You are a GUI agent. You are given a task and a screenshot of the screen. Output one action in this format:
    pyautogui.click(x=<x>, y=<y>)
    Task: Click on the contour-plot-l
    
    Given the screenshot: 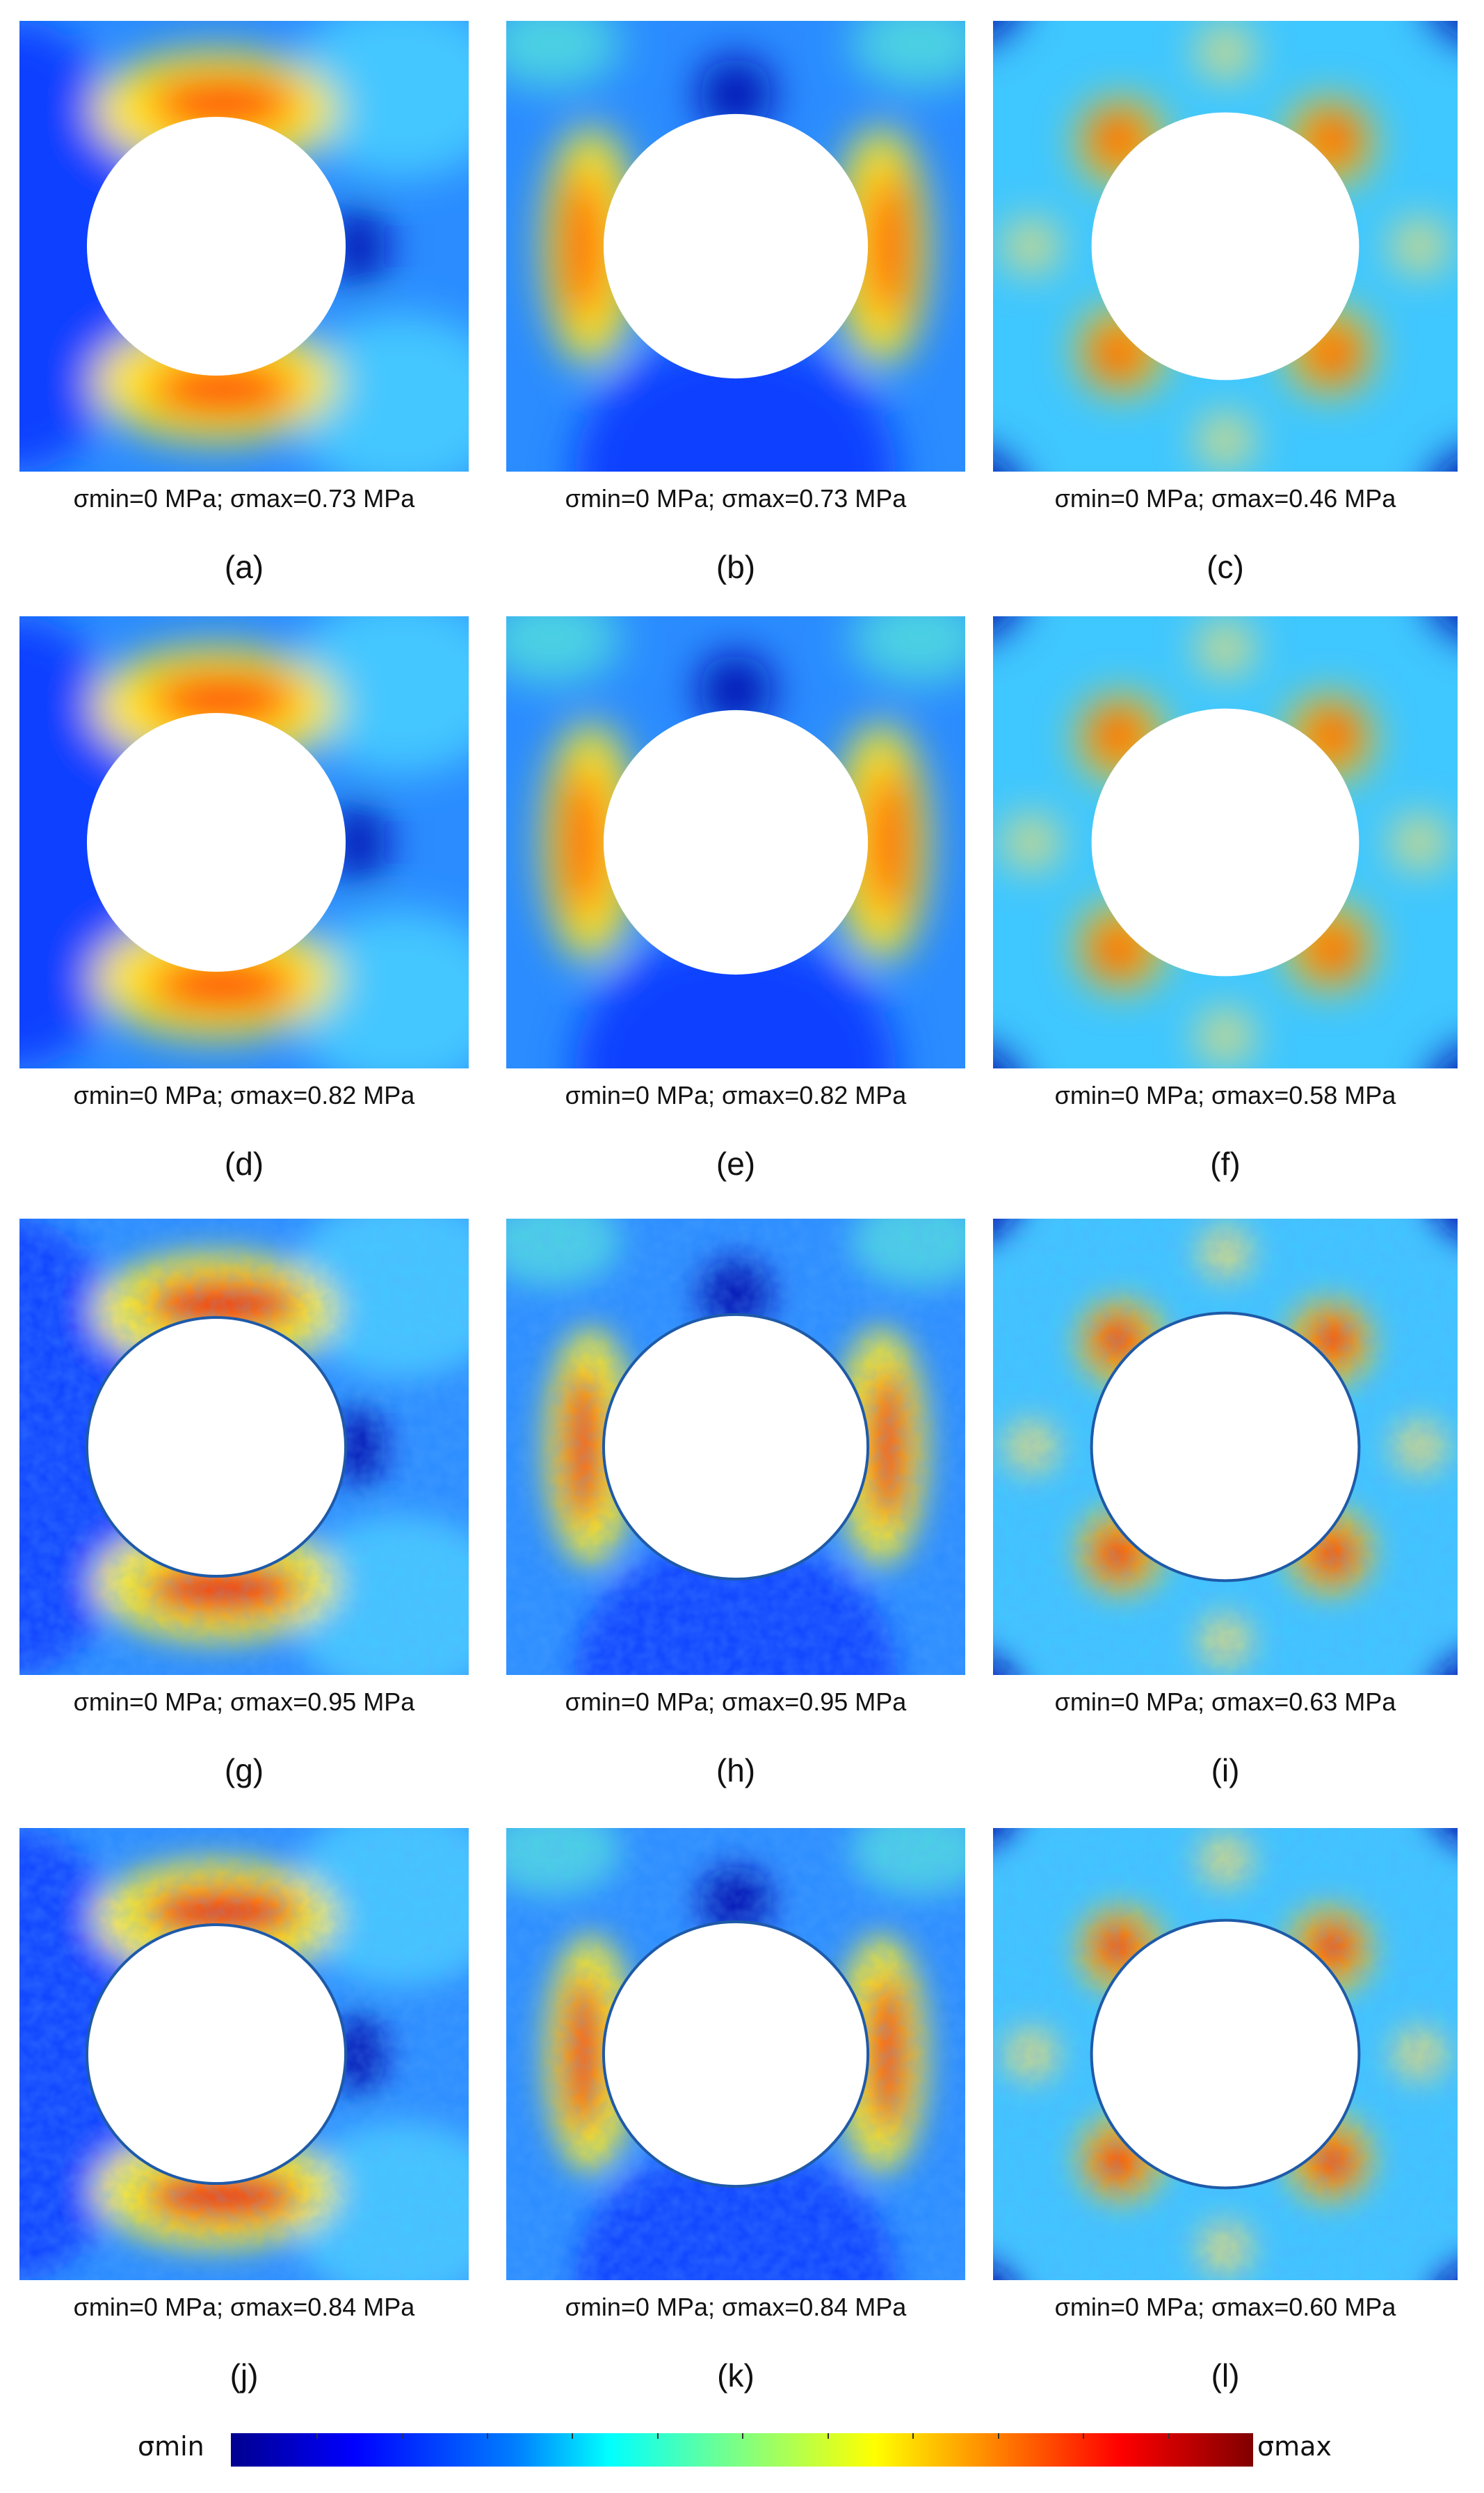 What is the action you would take?
    pyautogui.click(x=1225, y=2054)
    